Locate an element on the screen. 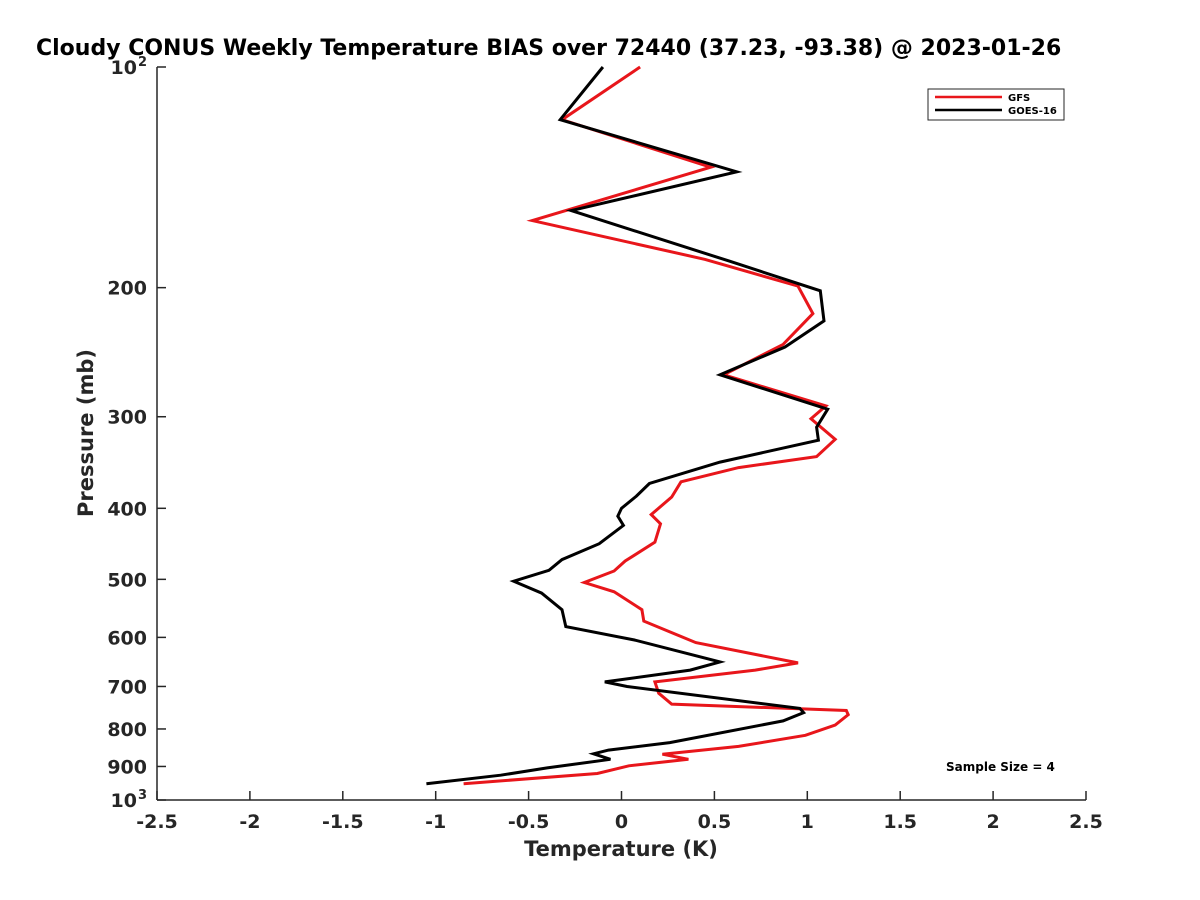 The image size is (1200, 900). x-tick-label: 0.5 is located at coordinates (715, 822).